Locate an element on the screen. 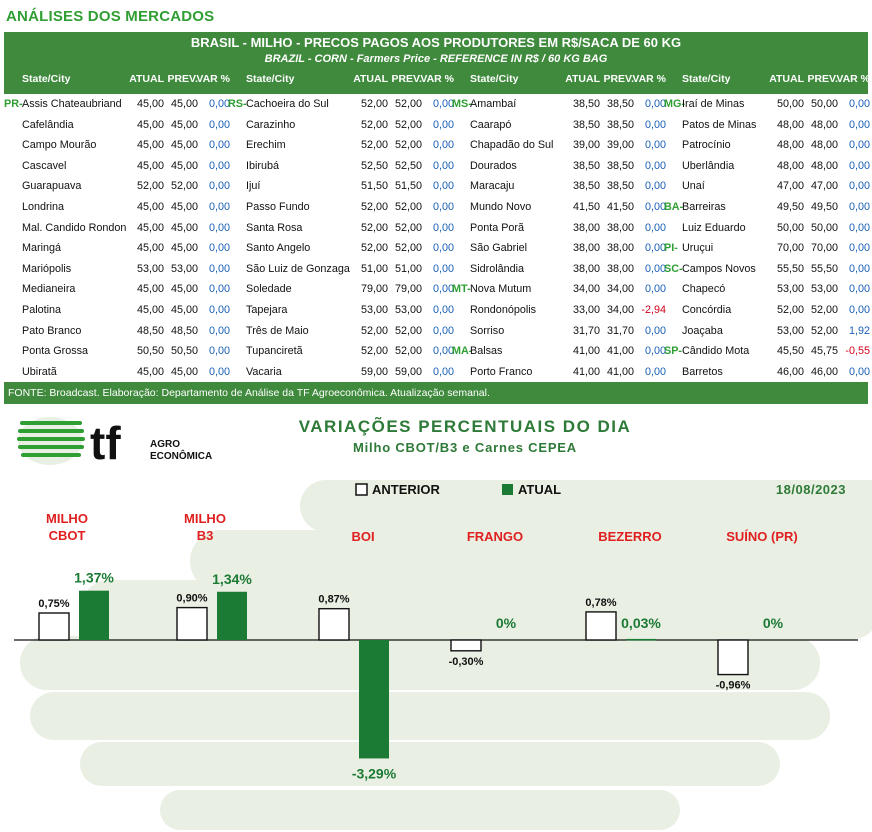  price-atual: 41,50 is located at coordinates (586, 207).